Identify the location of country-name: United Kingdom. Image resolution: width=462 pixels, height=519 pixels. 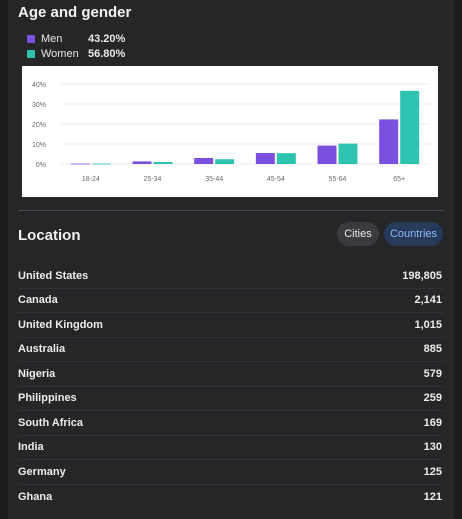
(60, 324).